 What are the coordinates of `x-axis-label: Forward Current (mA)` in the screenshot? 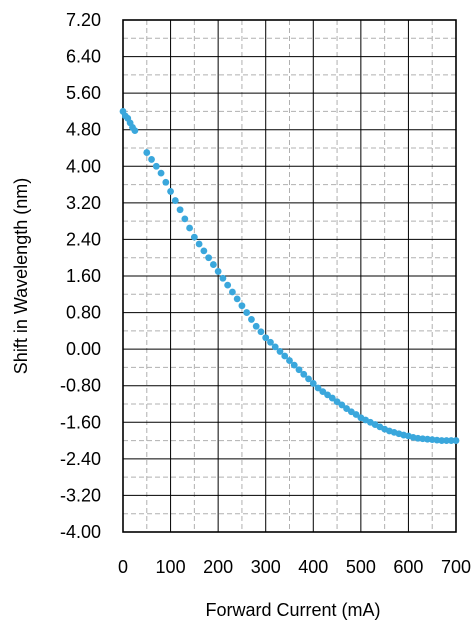 It's located at (292, 610).